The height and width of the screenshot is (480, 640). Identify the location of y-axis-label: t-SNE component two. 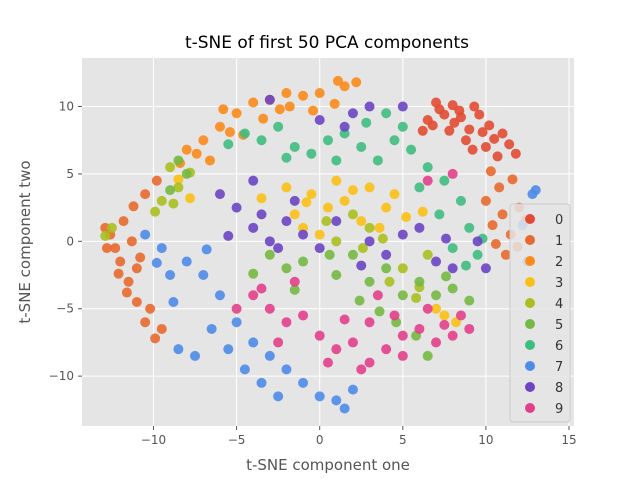
(25, 241).